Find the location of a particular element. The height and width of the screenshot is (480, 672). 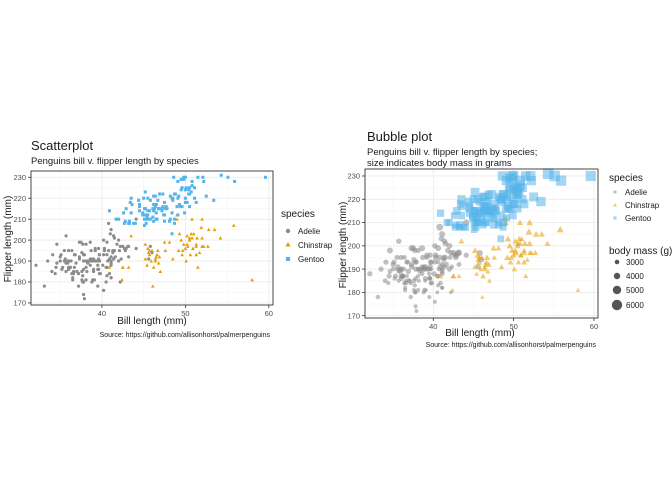

y-tick-label: 200 is located at coordinates (353, 246).